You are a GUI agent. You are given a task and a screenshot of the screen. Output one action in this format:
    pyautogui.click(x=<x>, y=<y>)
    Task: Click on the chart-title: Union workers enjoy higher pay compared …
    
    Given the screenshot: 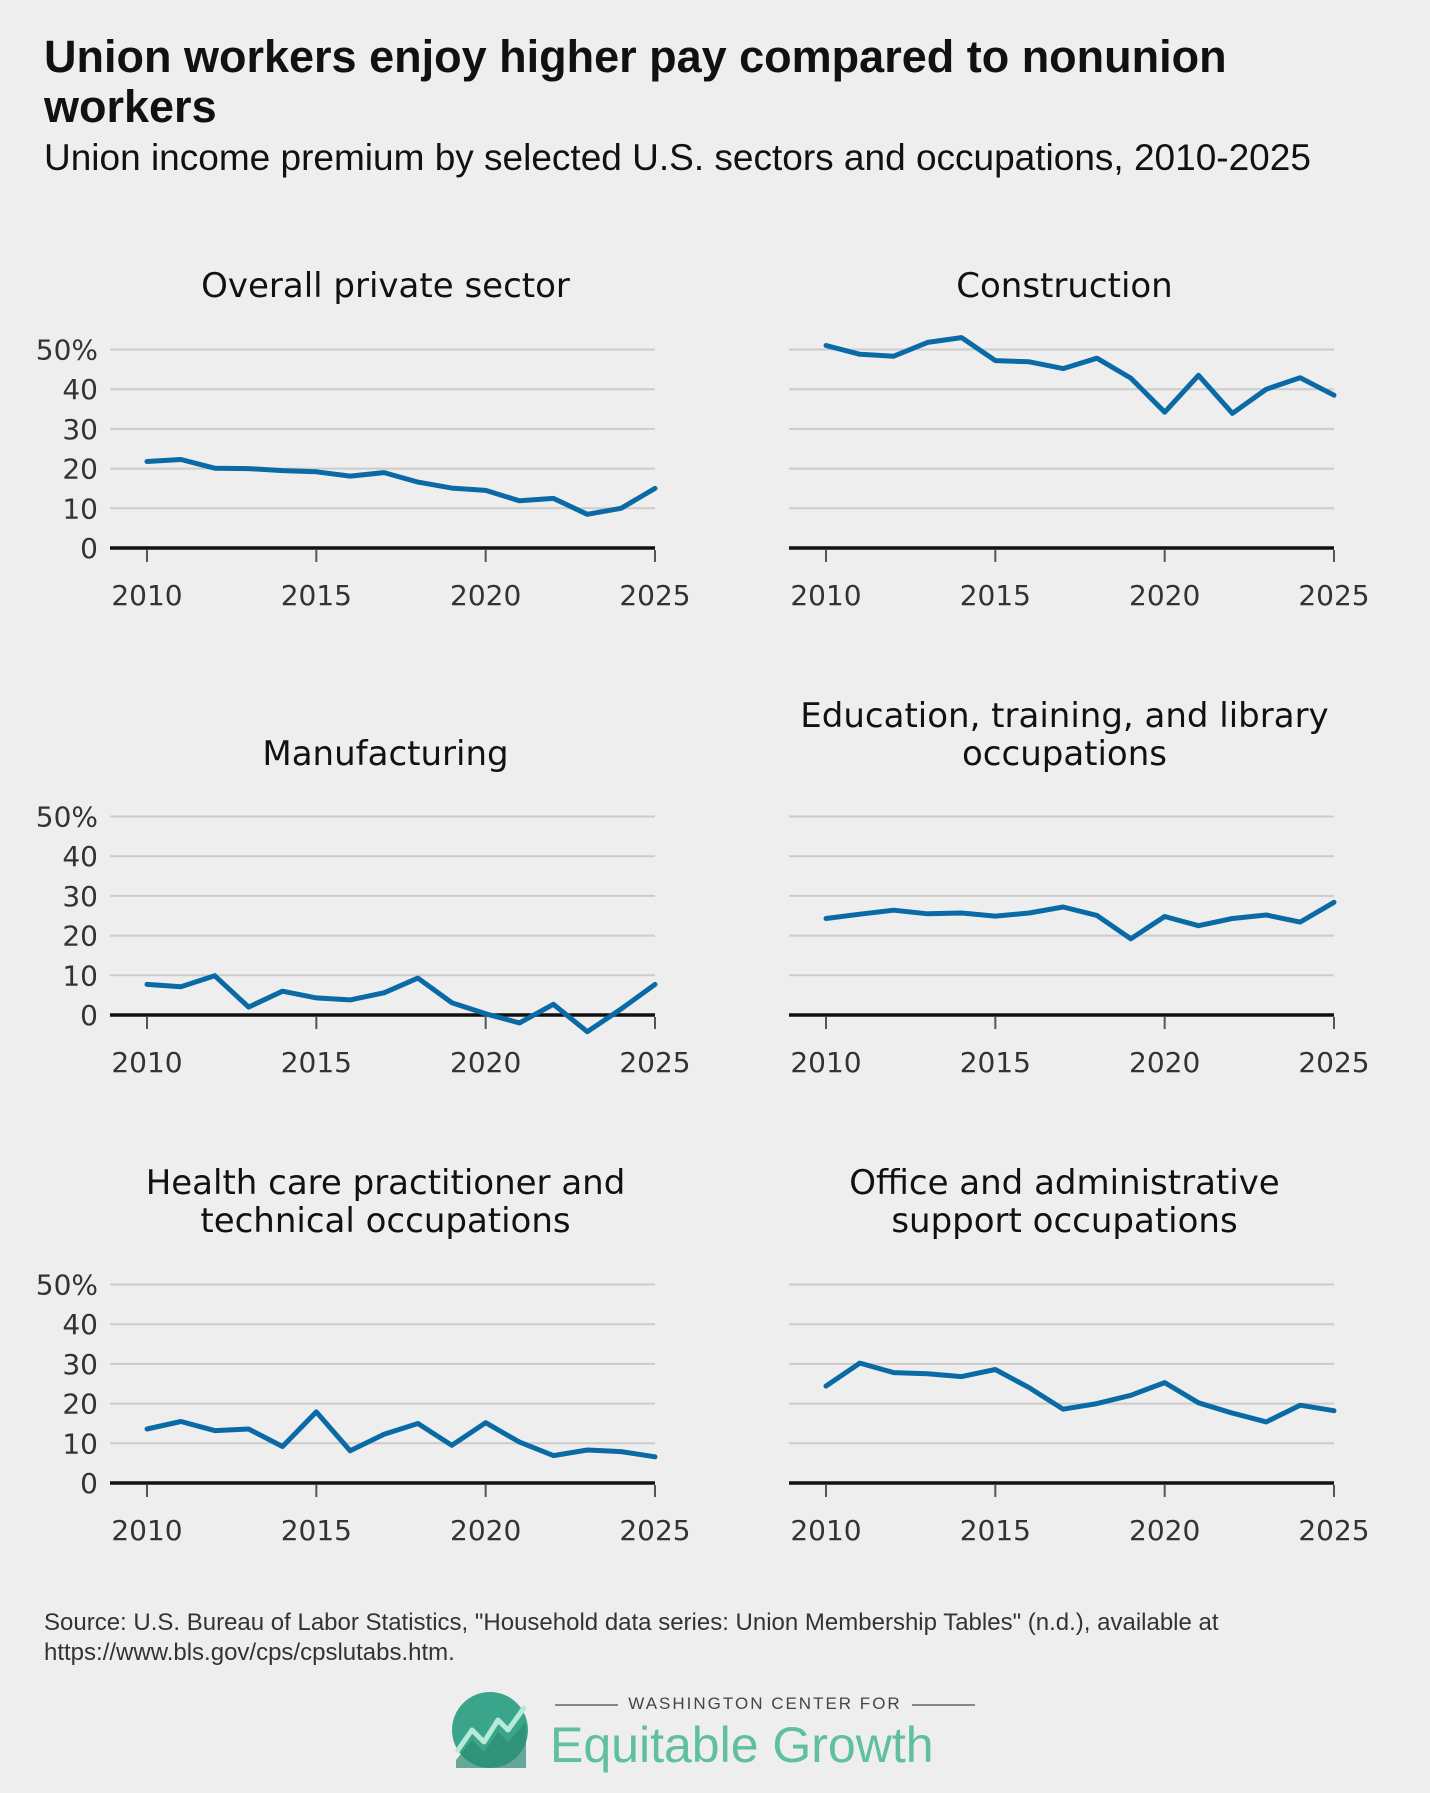 What is the action you would take?
    pyautogui.click(x=635, y=81)
    